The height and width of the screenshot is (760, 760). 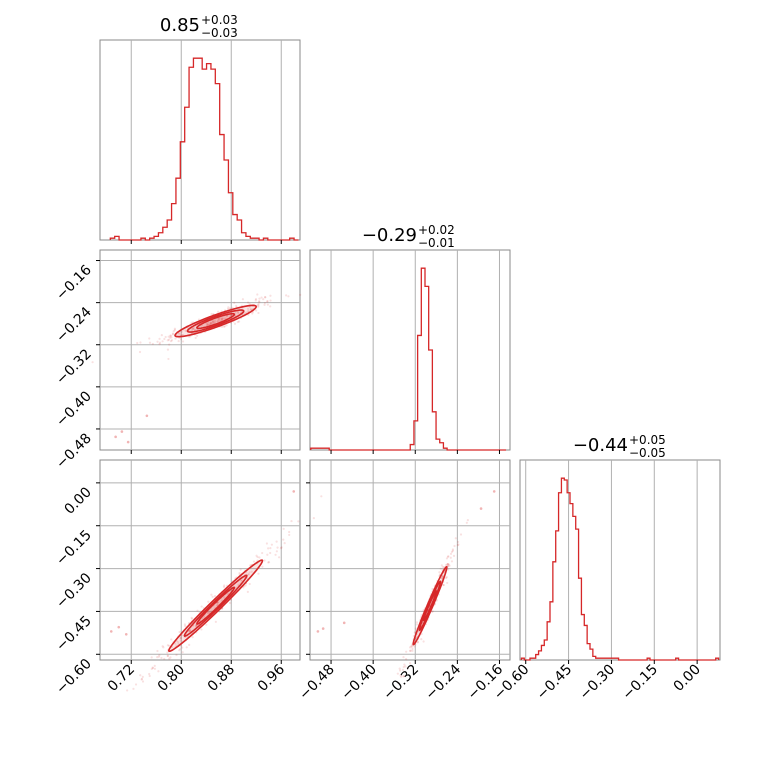 I want to click on y-tick-label-param-2-0: −0.60, so click(x=74, y=677).